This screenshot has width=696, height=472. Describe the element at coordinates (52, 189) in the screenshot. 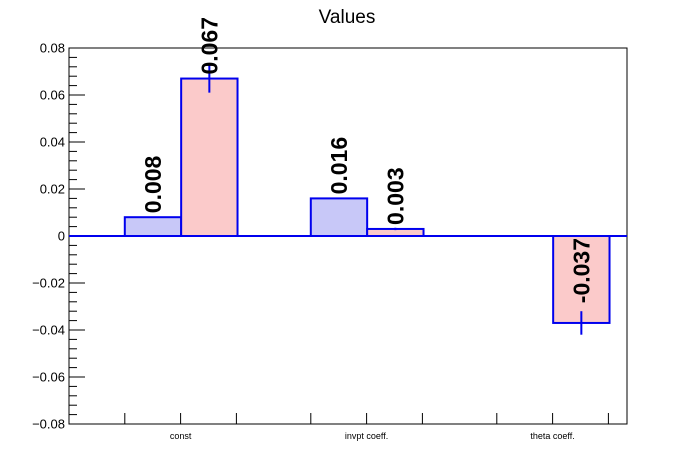

I see `y-tick-label: 0.02` at that location.